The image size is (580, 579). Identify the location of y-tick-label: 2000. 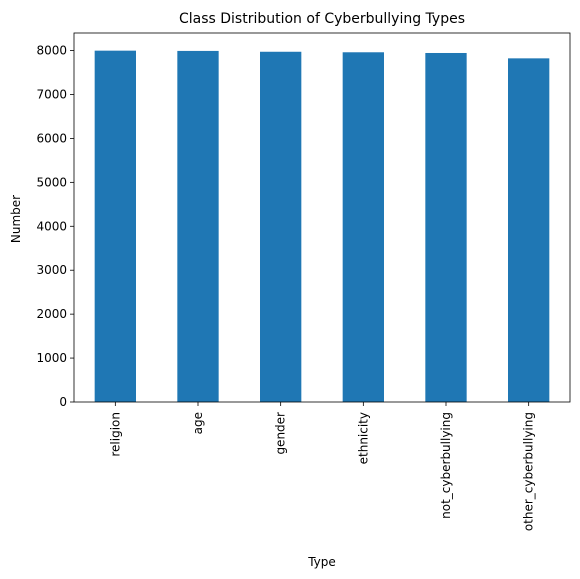
(51, 314).